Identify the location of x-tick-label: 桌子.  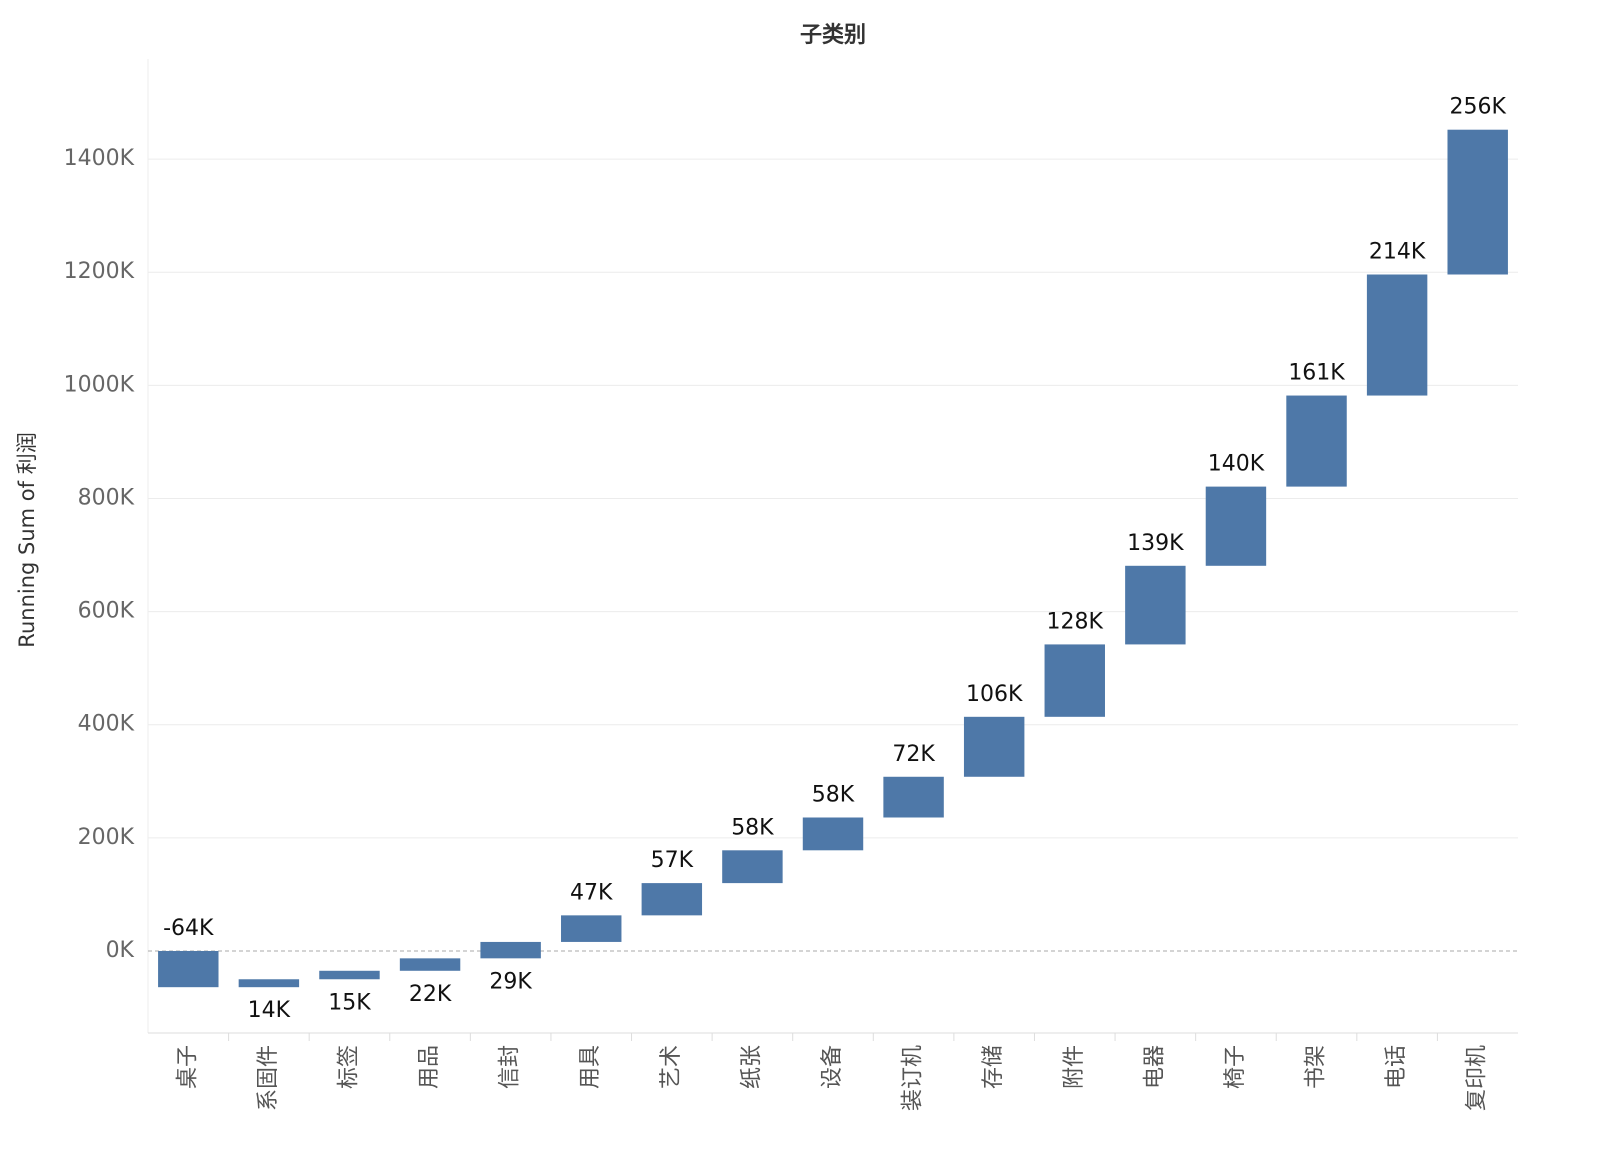
(187, 1067).